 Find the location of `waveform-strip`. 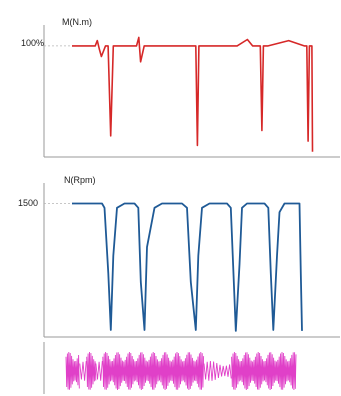

waveform-strip is located at coordinates (181, 371).